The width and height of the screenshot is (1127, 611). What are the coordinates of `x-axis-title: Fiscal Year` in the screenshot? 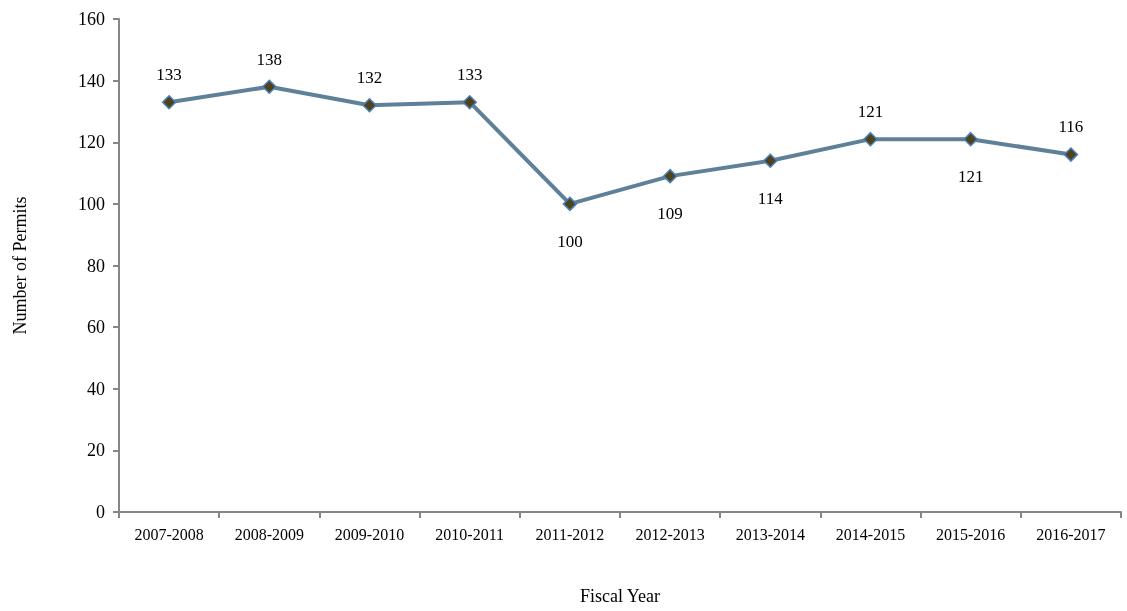 It's located at (620, 596).